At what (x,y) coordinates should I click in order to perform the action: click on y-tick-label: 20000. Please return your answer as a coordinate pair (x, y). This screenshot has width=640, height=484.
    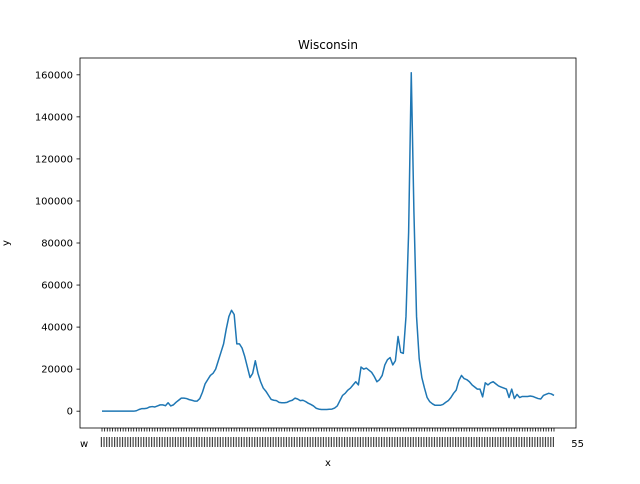
    Looking at the image, I should click on (57, 370).